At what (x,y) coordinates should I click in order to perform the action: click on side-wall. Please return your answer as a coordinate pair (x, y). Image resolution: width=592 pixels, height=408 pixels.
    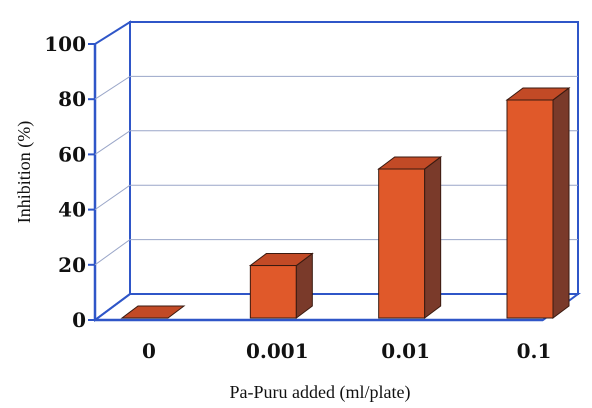
    Looking at the image, I should click on (112, 171).